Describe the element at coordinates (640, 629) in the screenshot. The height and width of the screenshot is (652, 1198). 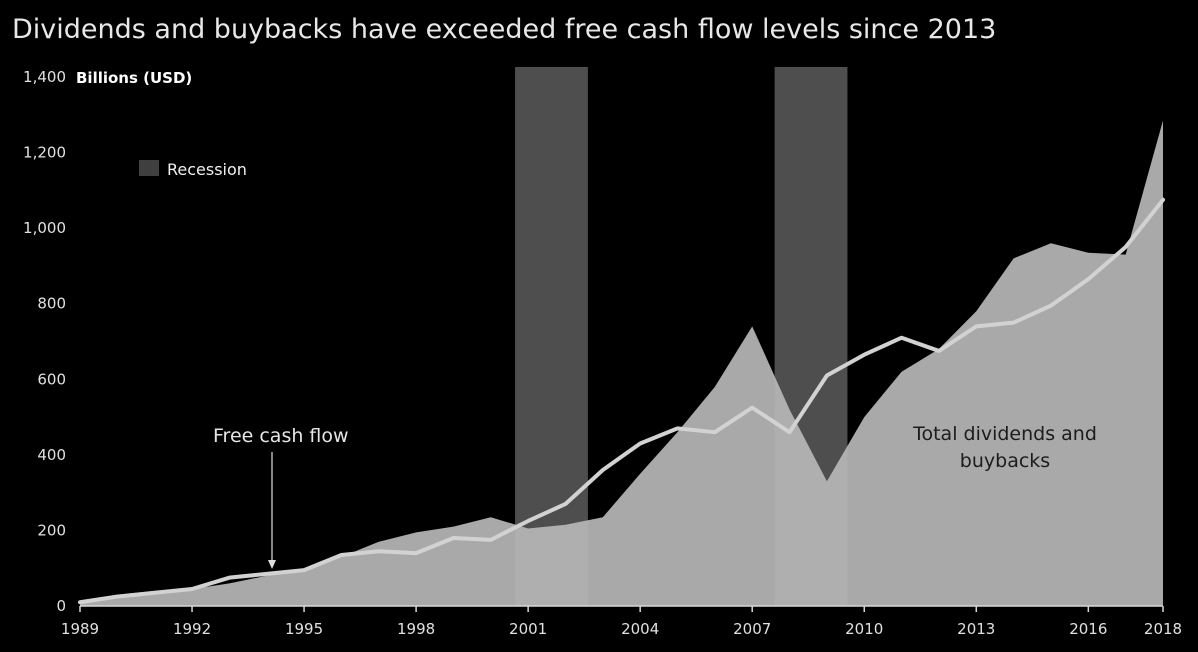
I see `x-tick-label: 2004` at that location.